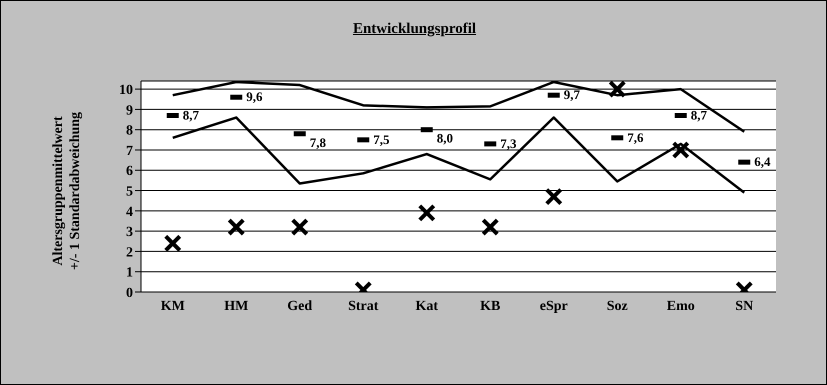 The width and height of the screenshot is (827, 385). I want to click on x-tick-label: Emo, so click(680, 306).